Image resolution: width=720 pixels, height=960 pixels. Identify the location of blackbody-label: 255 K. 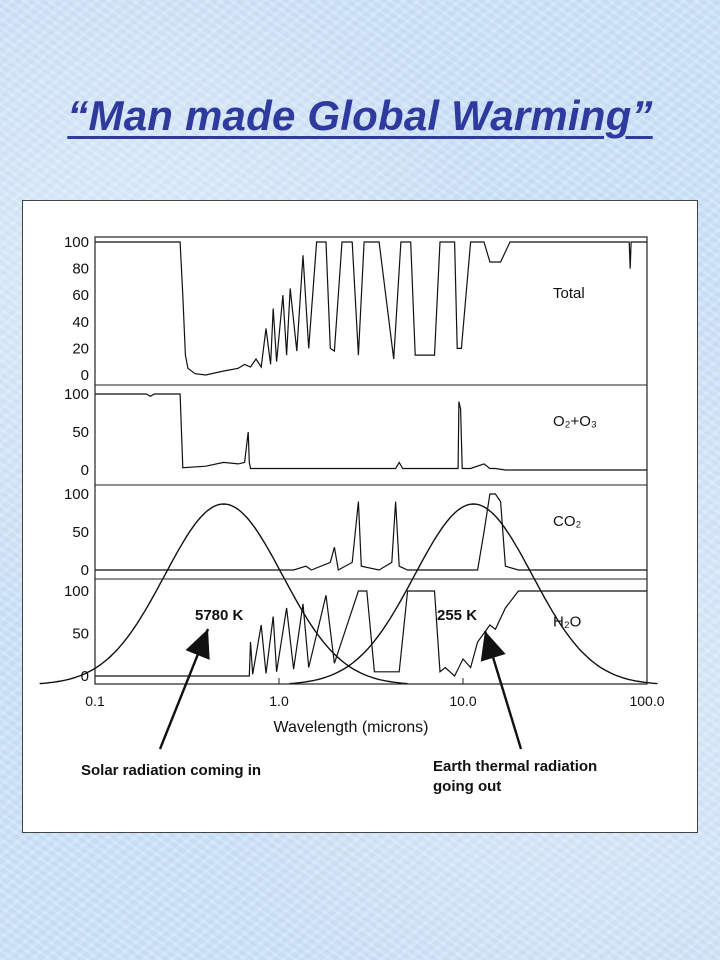
(457, 615).